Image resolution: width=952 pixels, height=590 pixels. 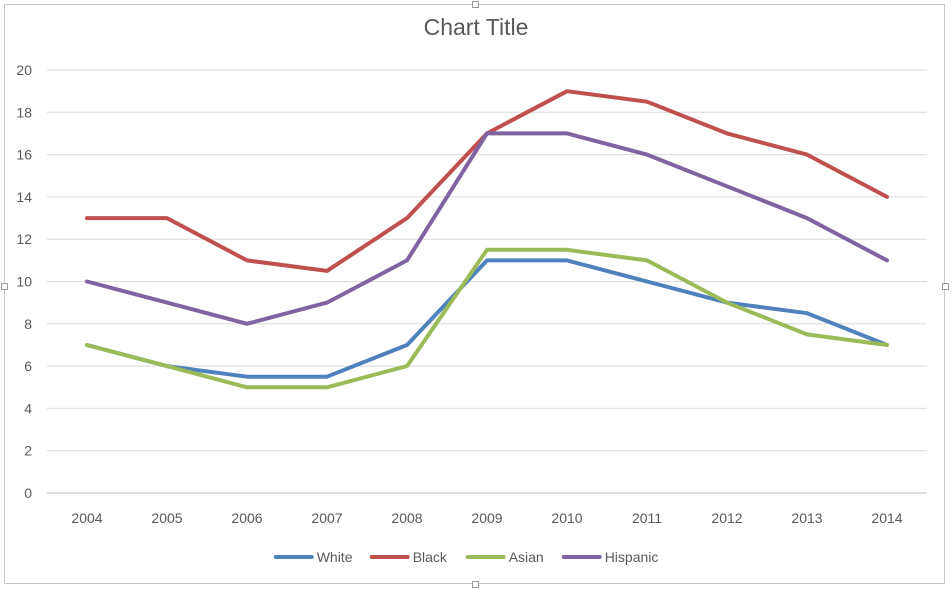 I want to click on y-tick-label: 8, so click(x=28, y=324).